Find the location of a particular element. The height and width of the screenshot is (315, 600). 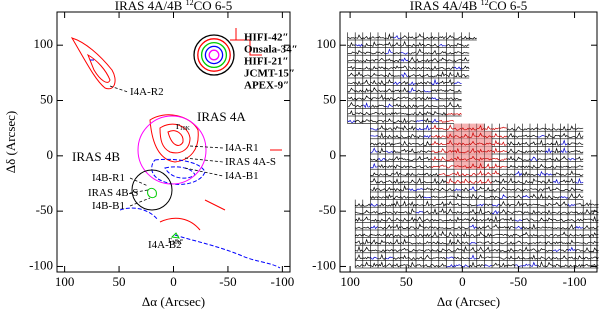

y-tick-label: 100 is located at coordinates (44, 43).